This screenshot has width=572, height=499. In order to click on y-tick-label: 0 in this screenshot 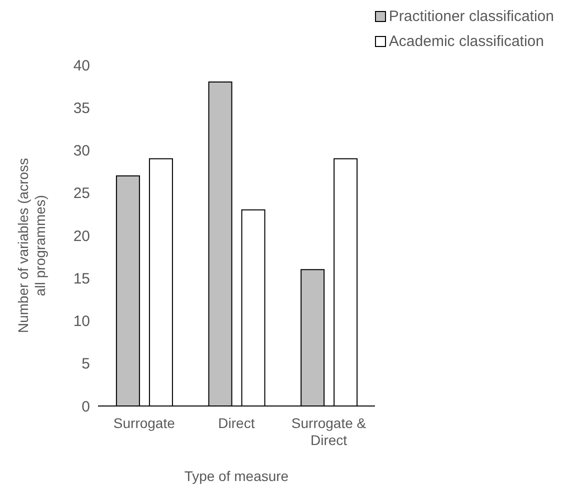, I will do `click(86, 407)`.